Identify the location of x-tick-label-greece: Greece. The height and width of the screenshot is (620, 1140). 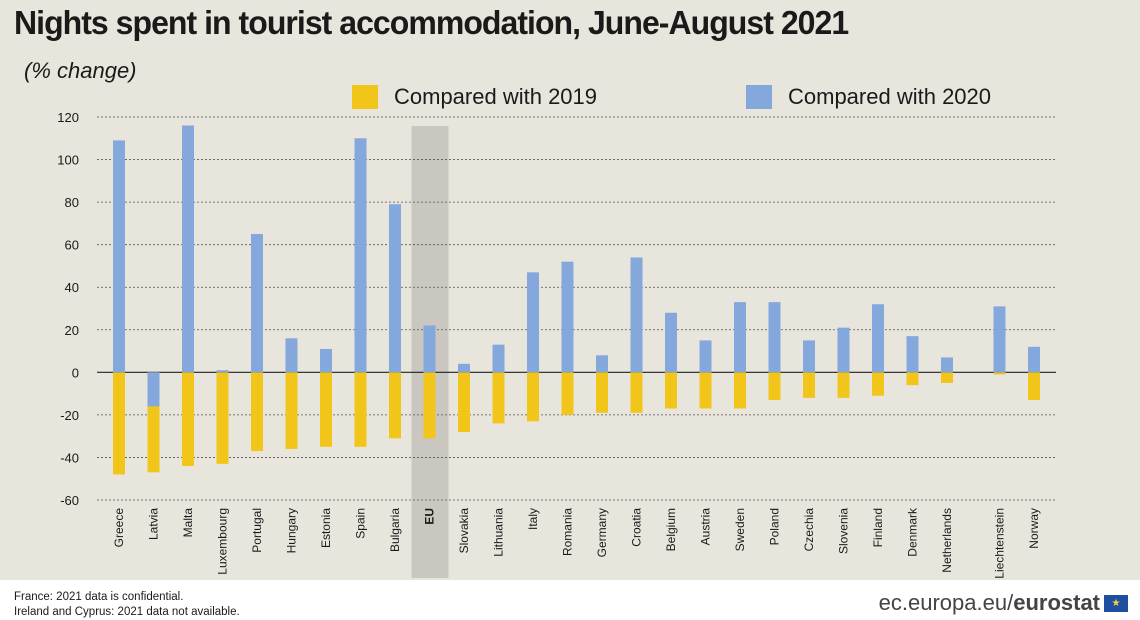
(119, 528).